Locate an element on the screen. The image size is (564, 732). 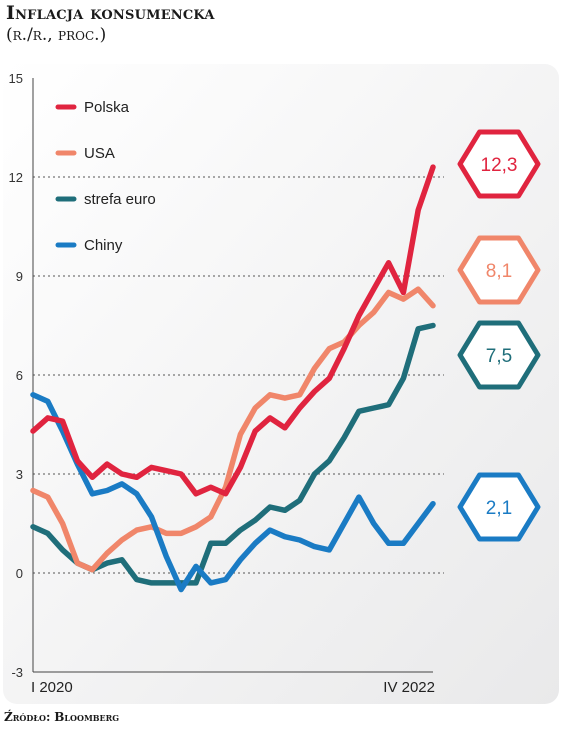
source-note: Źródło: Bloomberg is located at coordinates (61, 717).